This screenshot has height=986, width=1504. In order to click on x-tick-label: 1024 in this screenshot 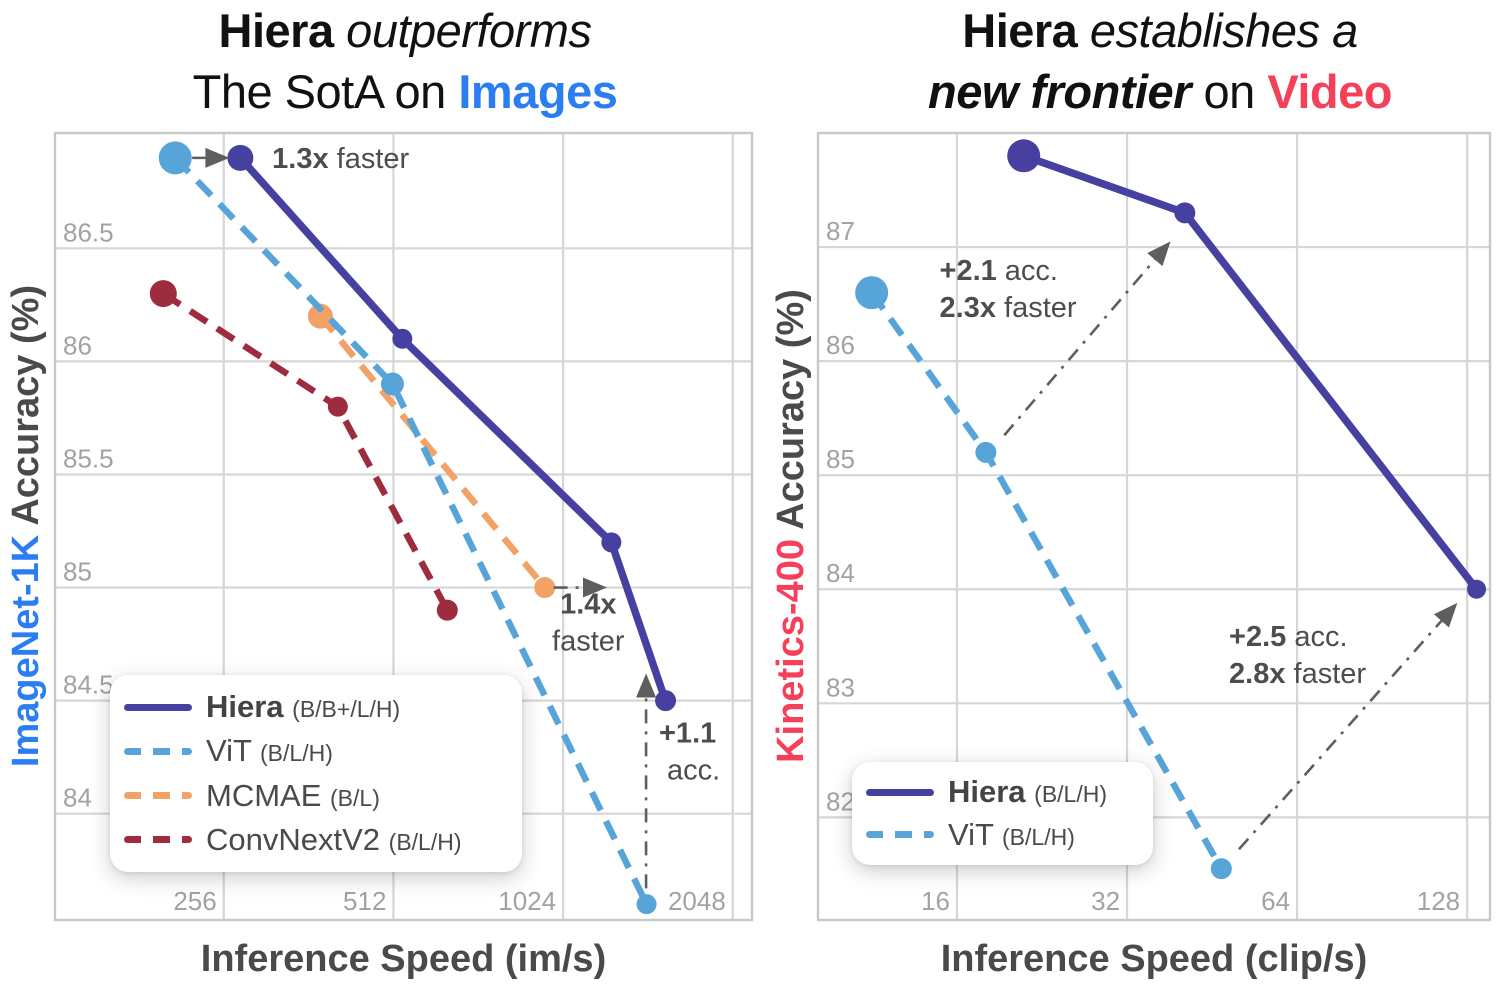, I will do `click(527, 901)`.